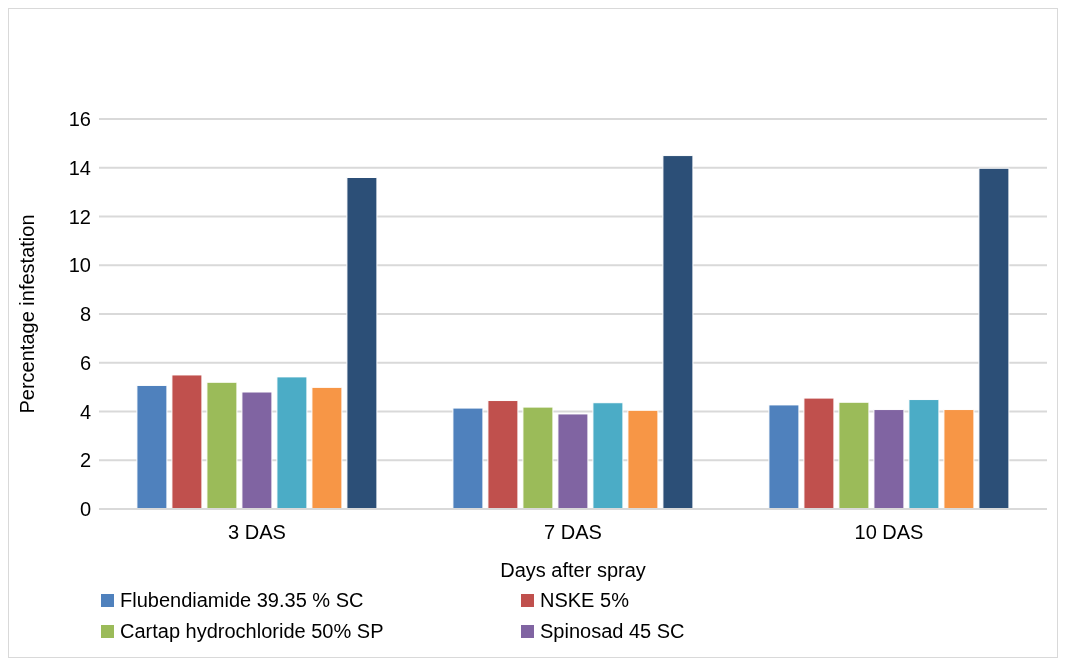  What do you see at coordinates (79, 216) in the screenshot?
I see `y-tick-label: 12` at bounding box center [79, 216].